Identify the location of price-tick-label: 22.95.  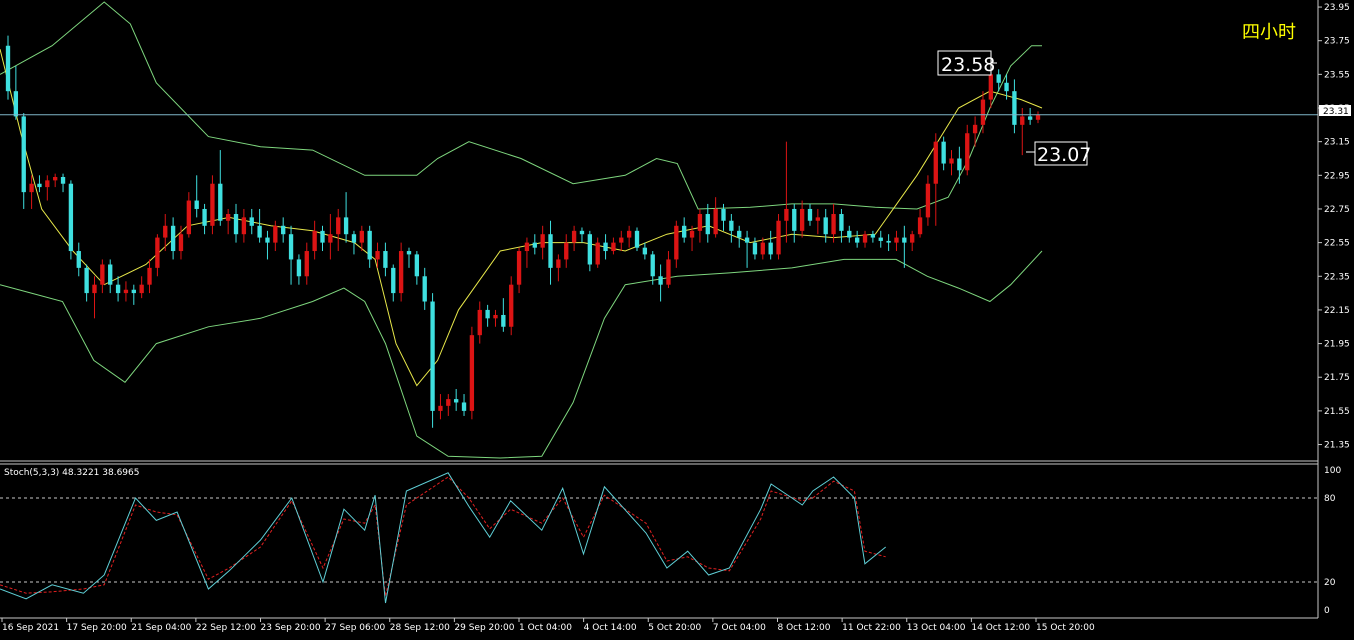
(1337, 176).